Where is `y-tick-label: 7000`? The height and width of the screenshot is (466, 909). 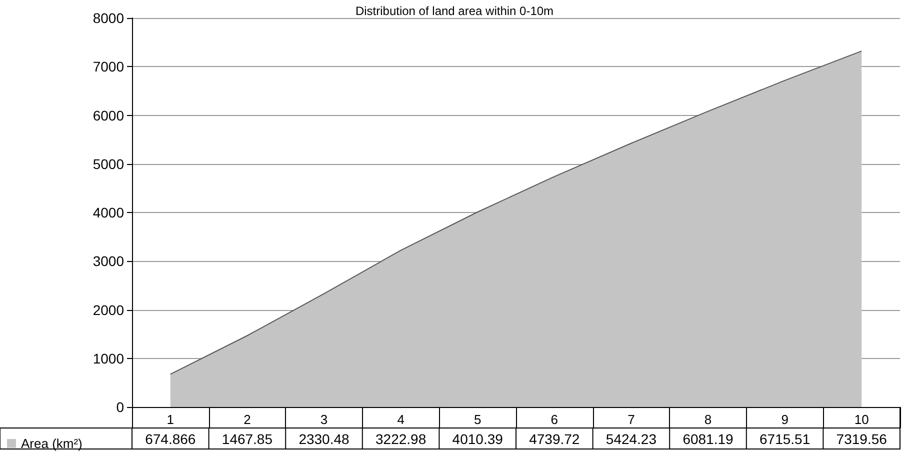
y-tick-label: 7000 is located at coordinates (108, 66).